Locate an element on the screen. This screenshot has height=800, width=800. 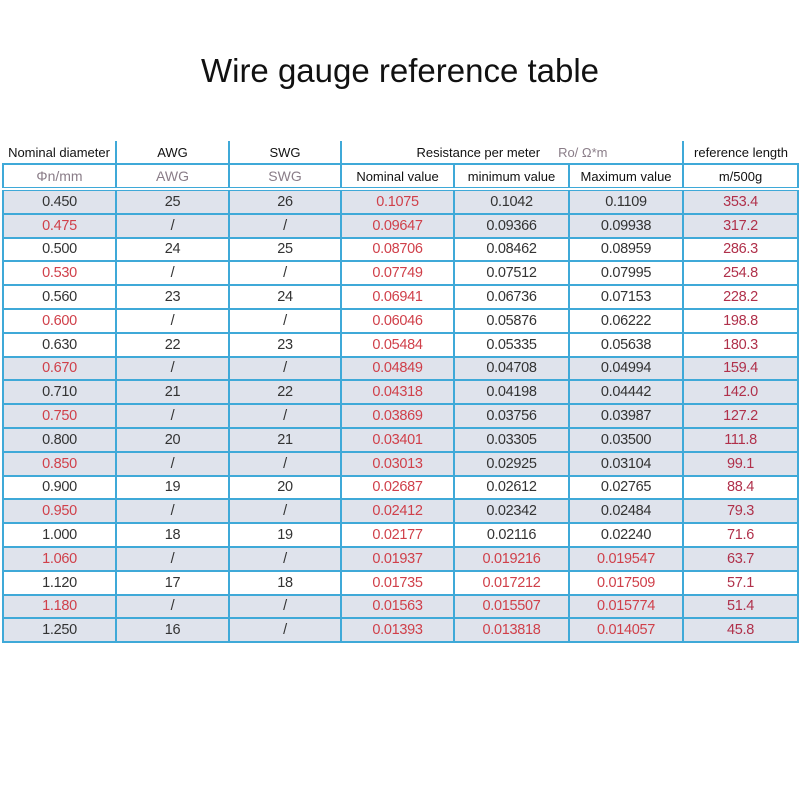
maximum-cell: 0.019547 is located at coordinates (626, 558).